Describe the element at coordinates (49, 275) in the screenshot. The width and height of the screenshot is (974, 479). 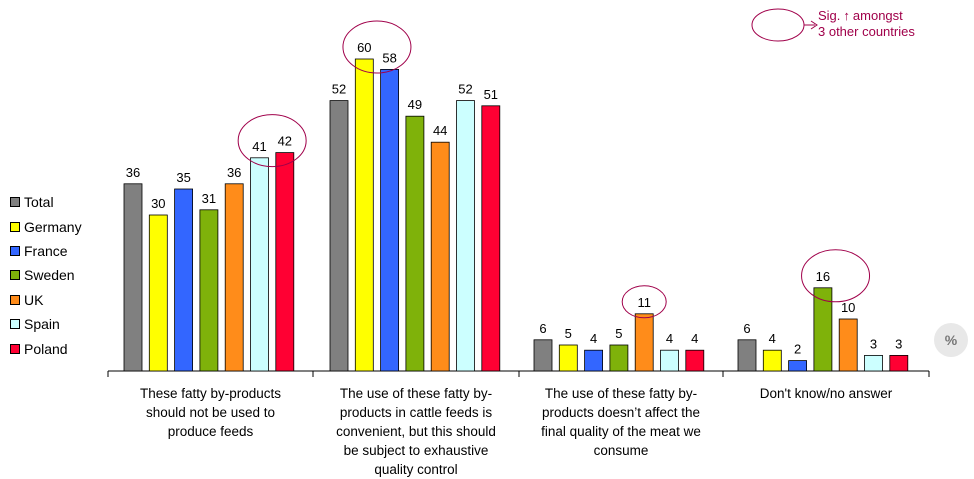
I see `legend-label: Sweden` at that location.